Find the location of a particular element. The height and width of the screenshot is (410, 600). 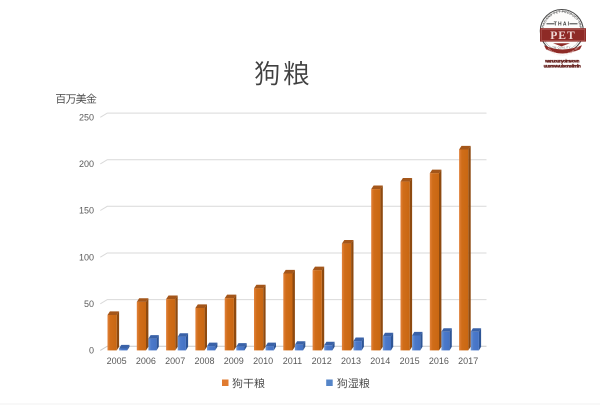

svg-text: 2014 is located at coordinates (380, 361).